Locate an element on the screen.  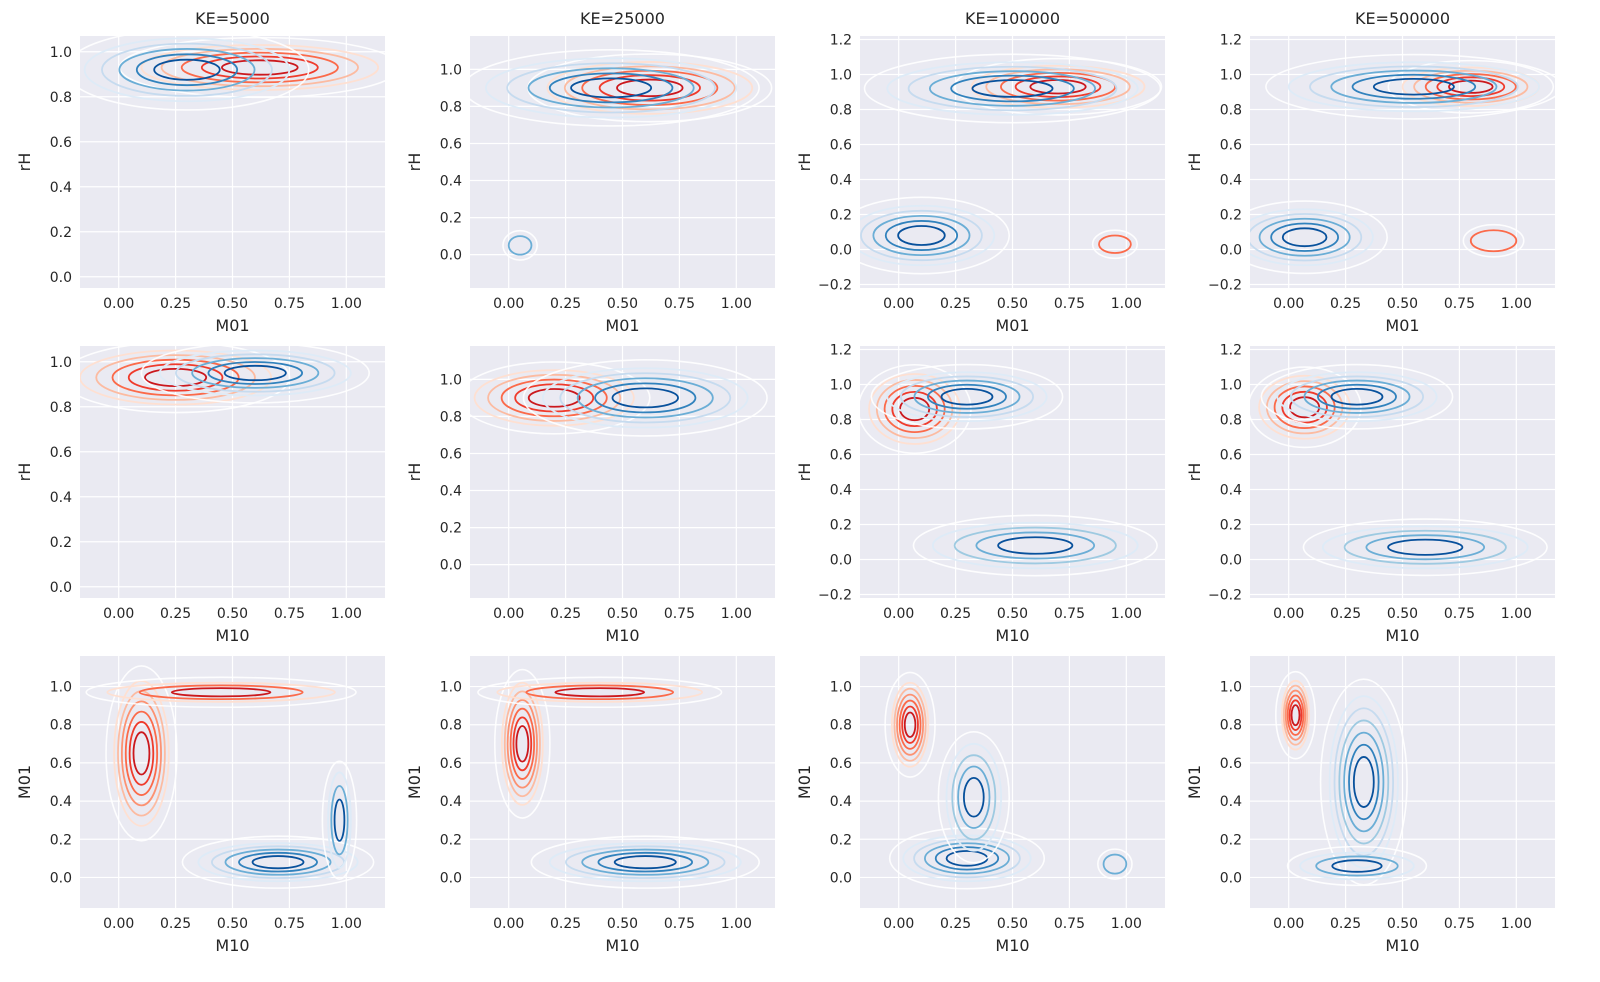
panel-r1-c0-ytick-label: 0.8 is located at coordinates (61, 408).